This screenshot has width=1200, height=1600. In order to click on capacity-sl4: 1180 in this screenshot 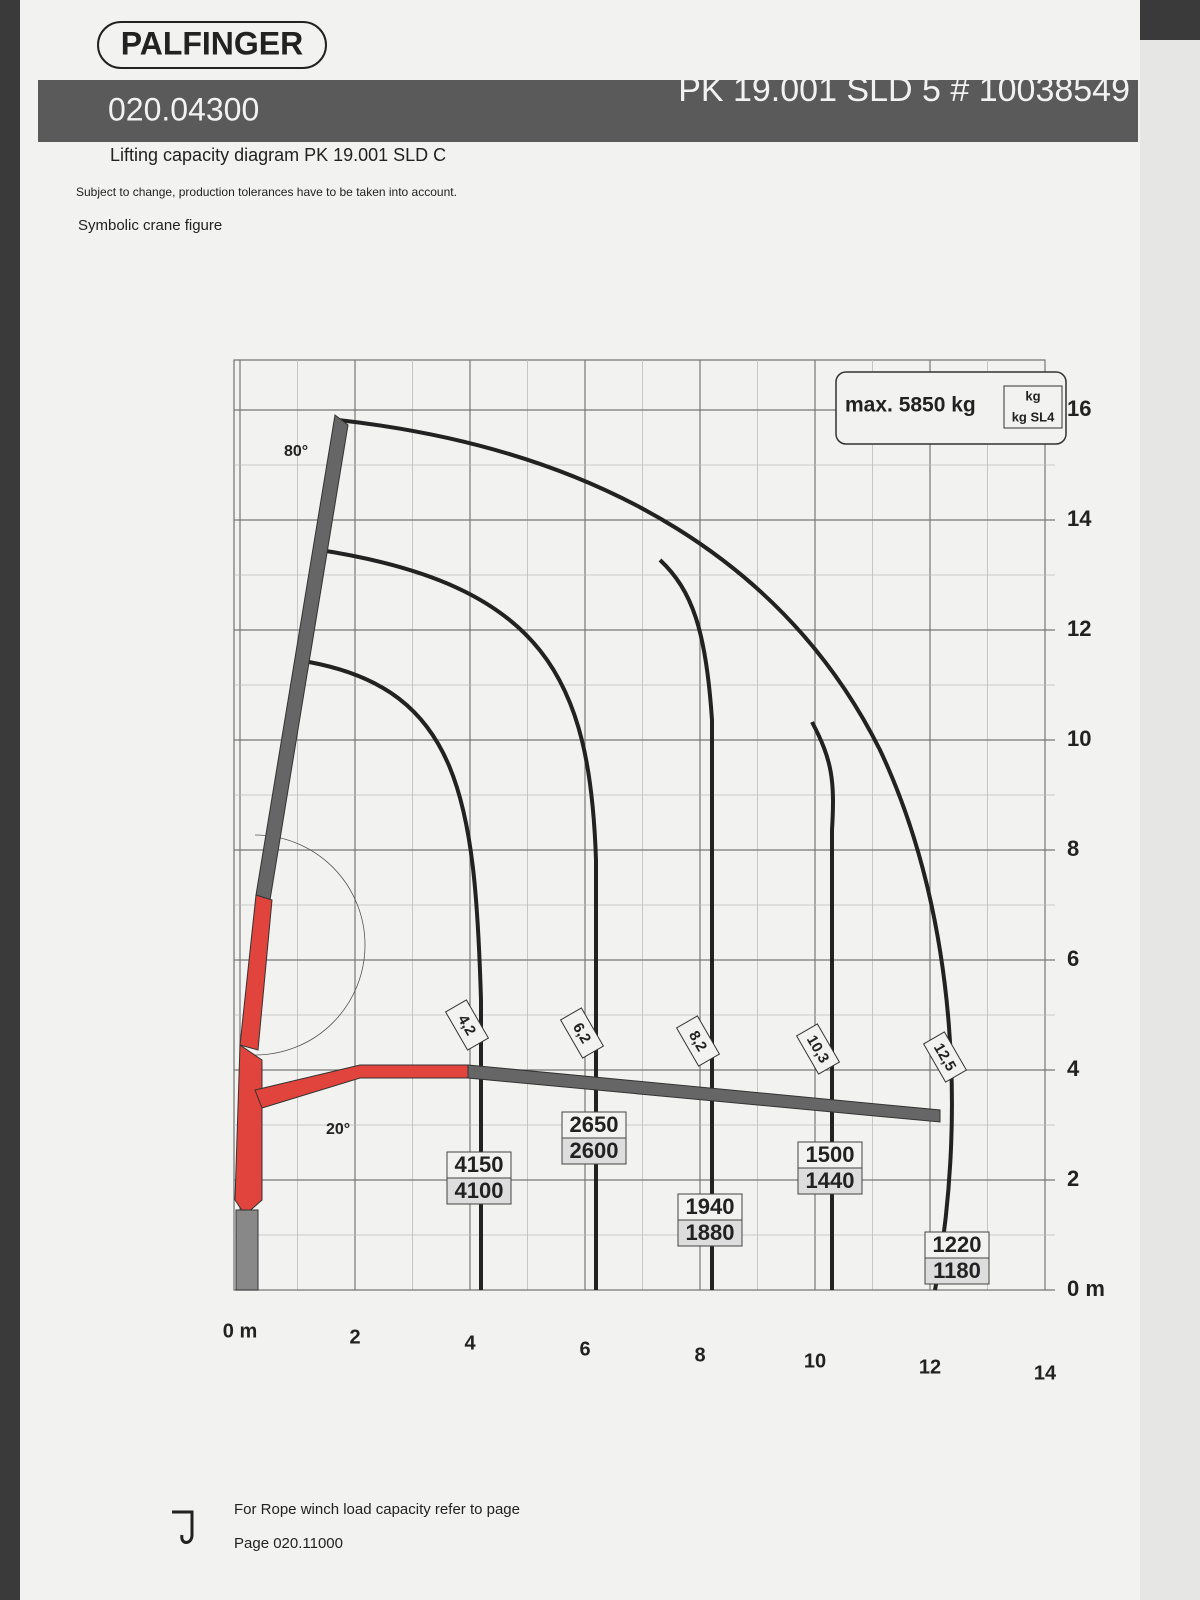, I will do `click(957, 1270)`.